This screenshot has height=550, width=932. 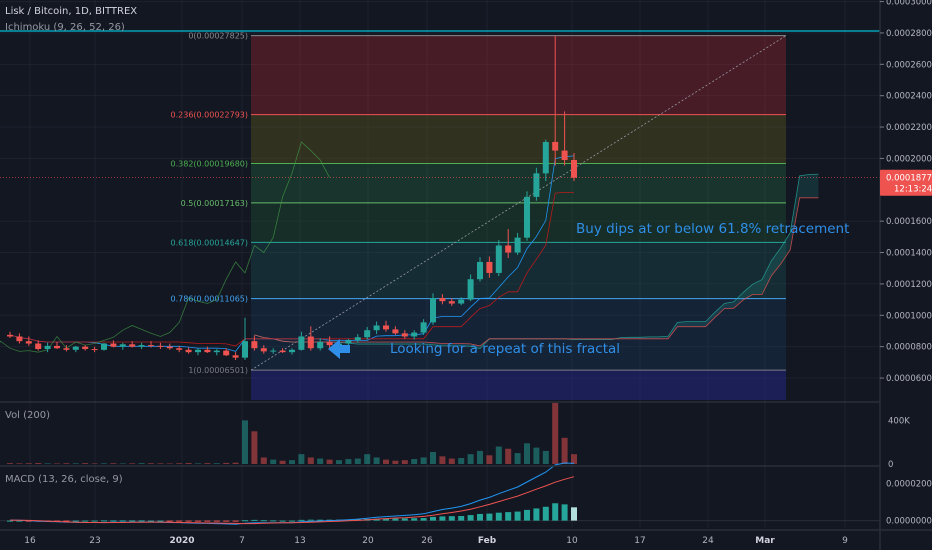 I want to click on macd-indicator, so click(x=440, y=493).